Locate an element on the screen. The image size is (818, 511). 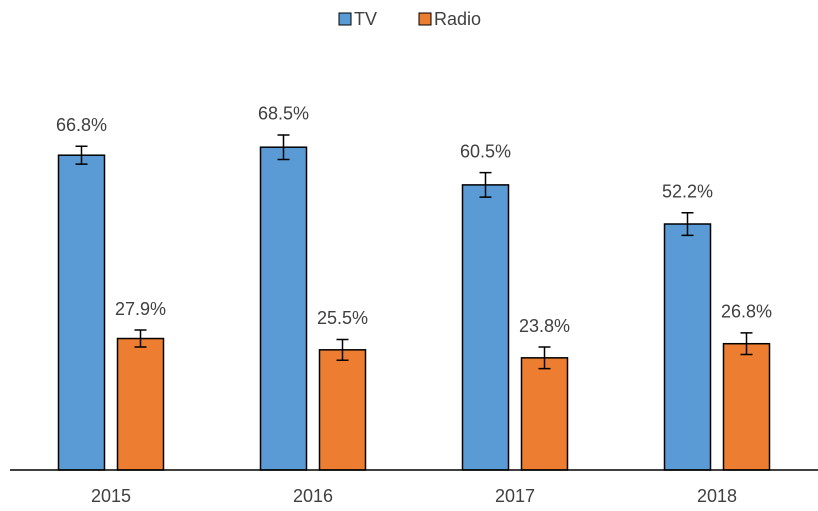
x-tick-label: 2015 is located at coordinates (111, 496).